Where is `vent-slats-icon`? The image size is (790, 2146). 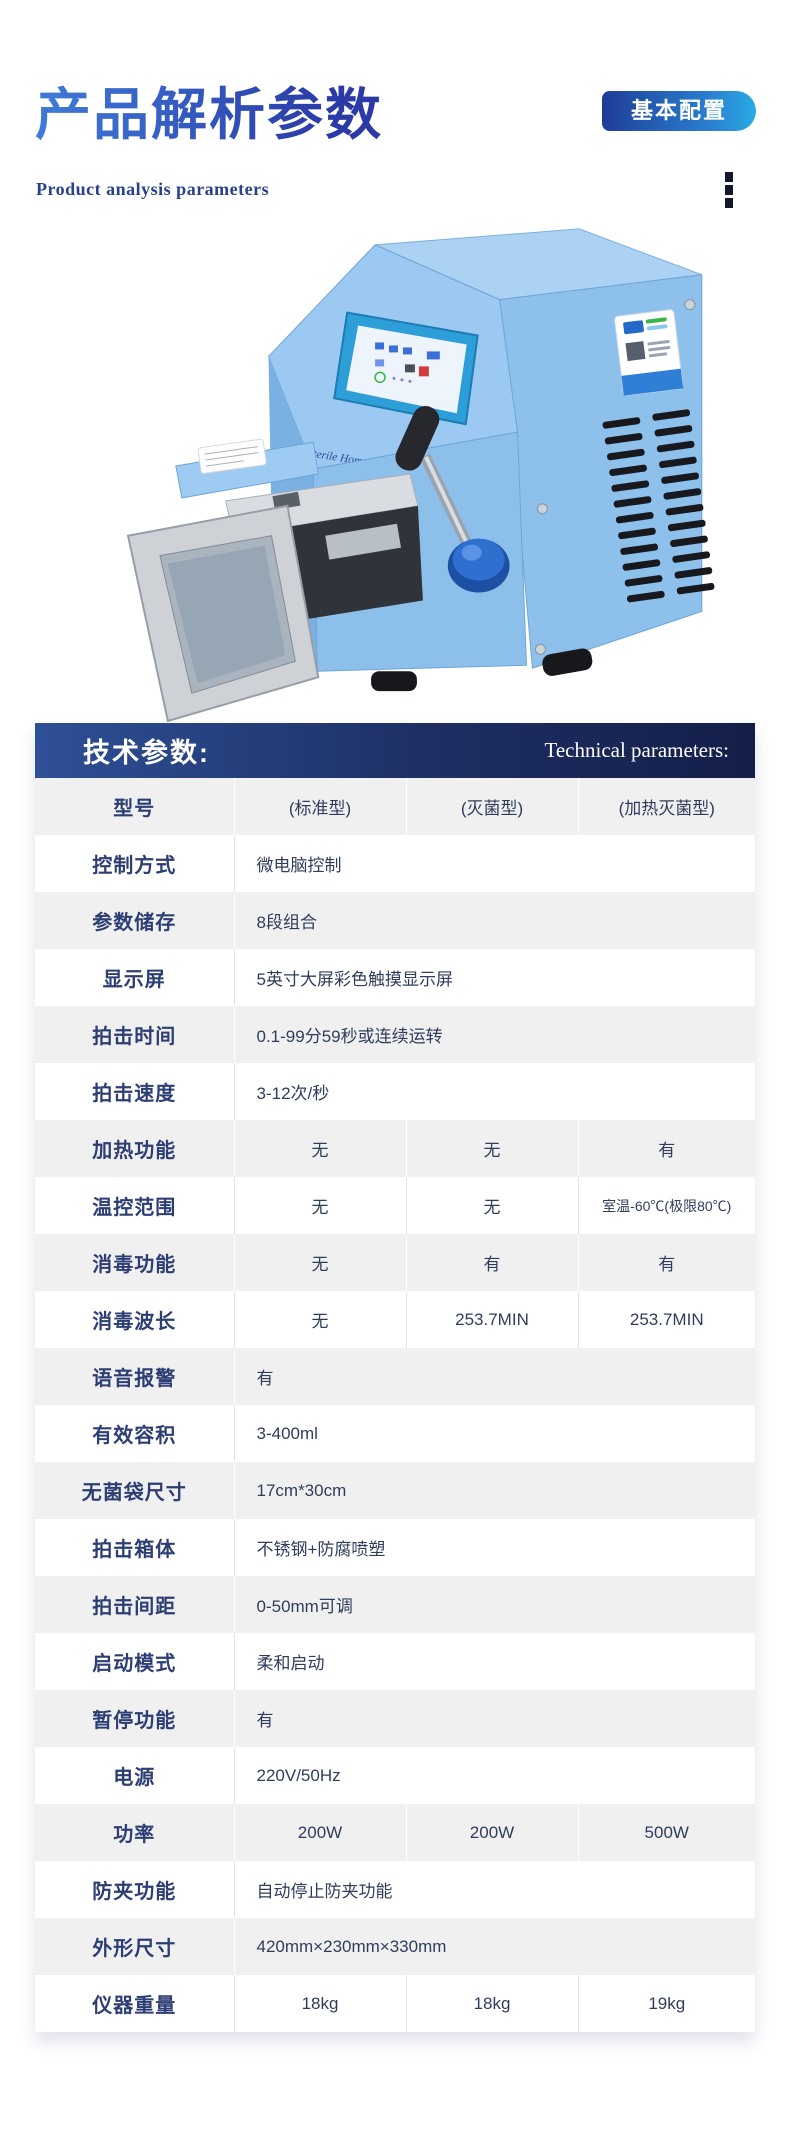
vent-slats-icon is located at coordinates (658, 506).